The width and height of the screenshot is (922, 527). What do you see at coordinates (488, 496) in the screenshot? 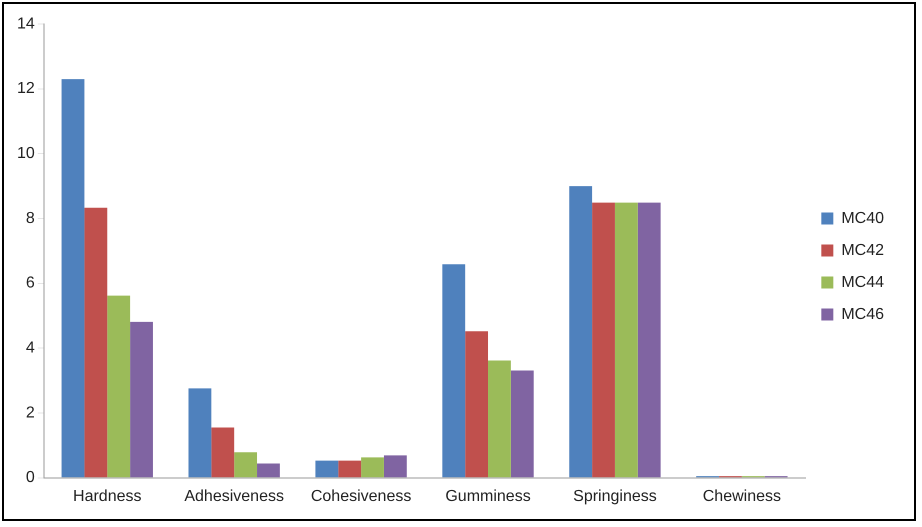
I see `x-tick-label: Gumminess` at bounding box center [488, 496].